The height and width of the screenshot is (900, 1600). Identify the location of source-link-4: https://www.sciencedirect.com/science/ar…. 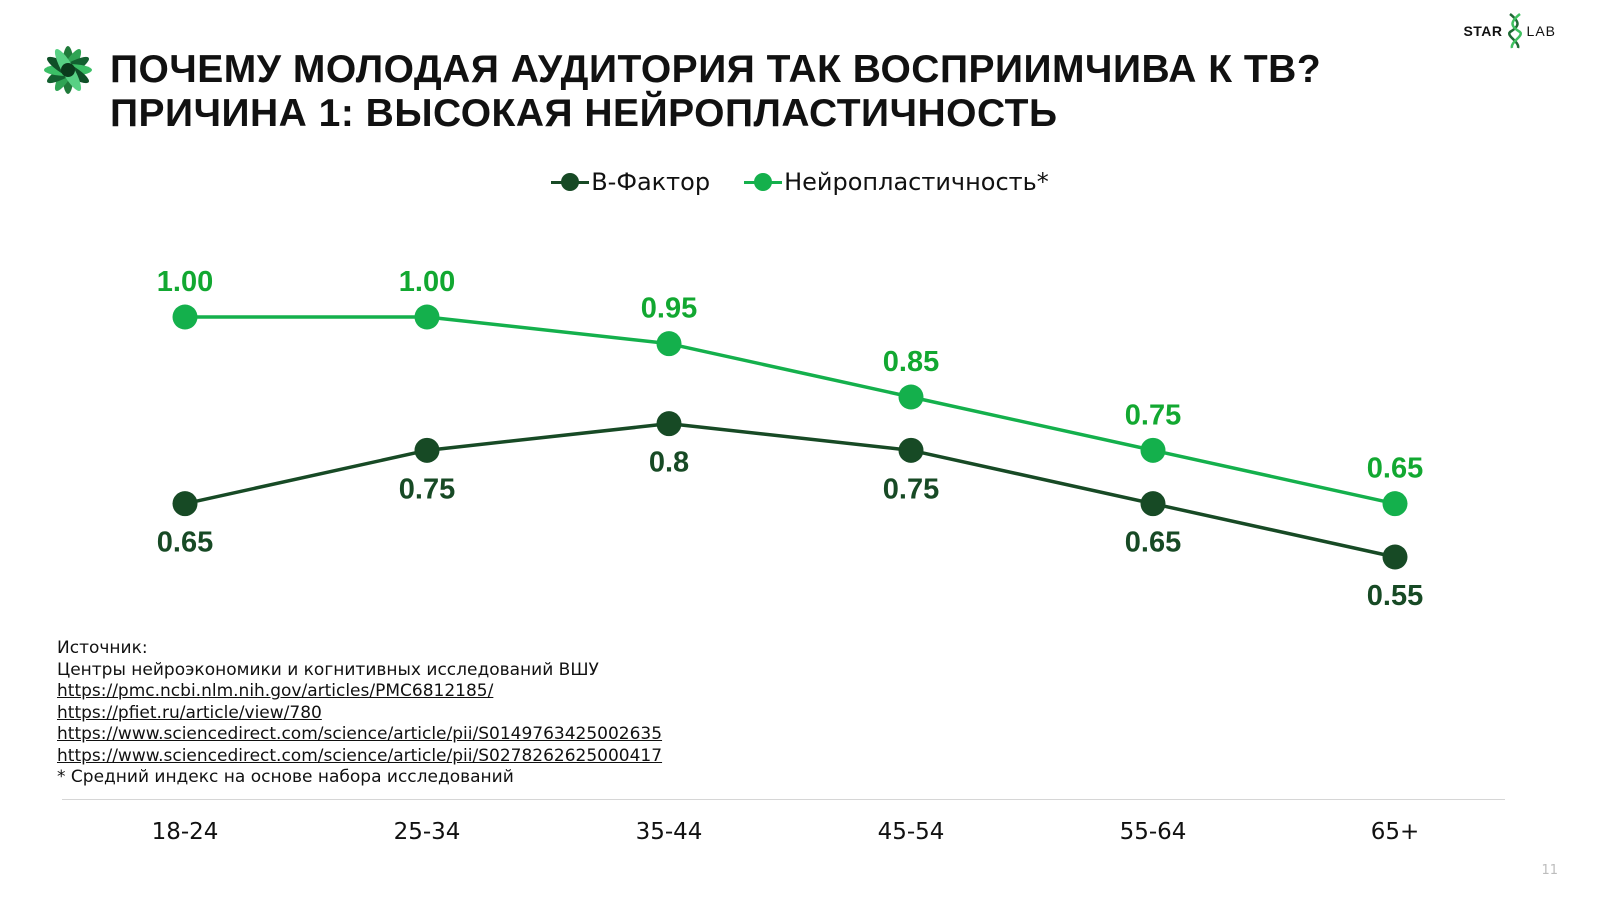
(360, 755).